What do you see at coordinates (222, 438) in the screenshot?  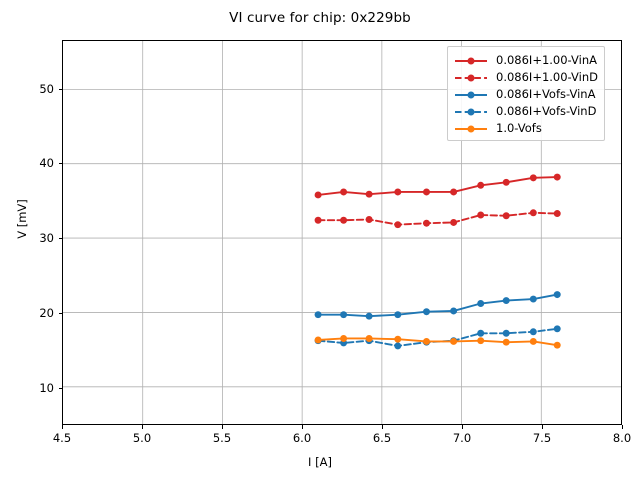 I see `x-tick-label: 5.5` at bounding box center [222, 438].